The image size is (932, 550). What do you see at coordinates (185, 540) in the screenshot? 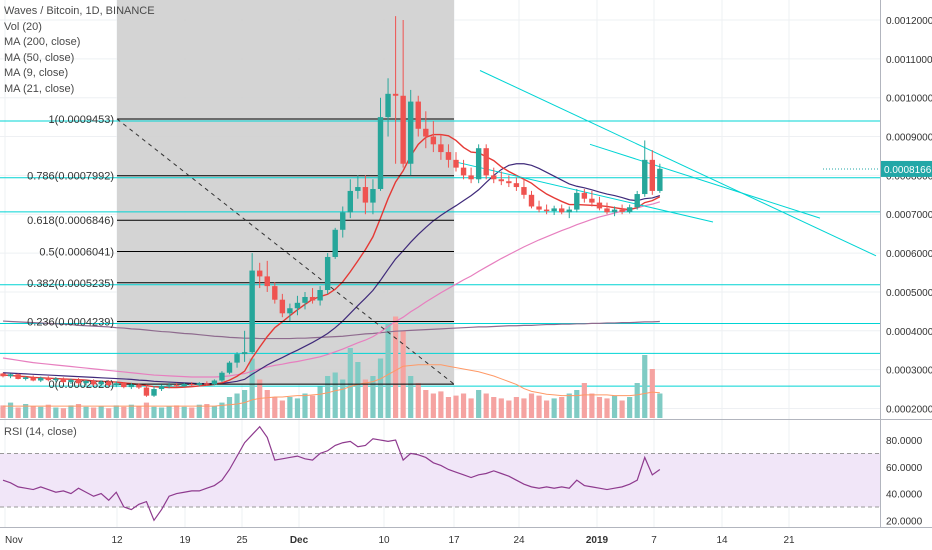
I see `time-tick-label: 19` at bounding box center [185, 540].